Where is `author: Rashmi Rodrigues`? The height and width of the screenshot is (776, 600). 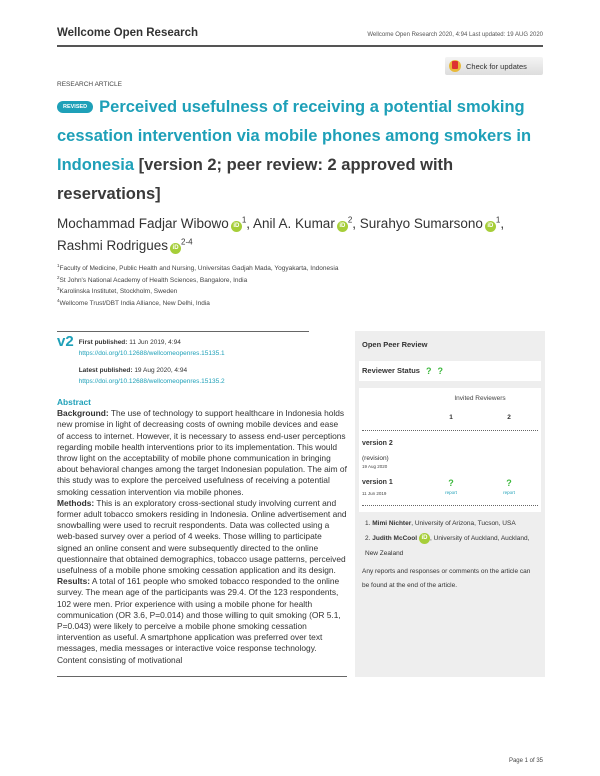 author: Rashmi Rodrigues is located at coordinates (113, 245).